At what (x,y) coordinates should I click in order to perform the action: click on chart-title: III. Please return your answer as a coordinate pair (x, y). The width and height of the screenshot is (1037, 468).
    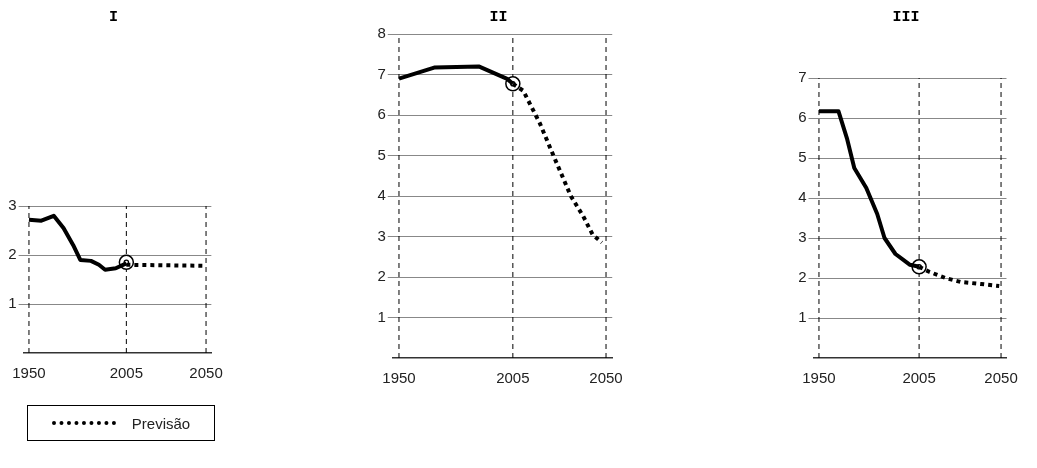
    Looking at the image, I should click on (906, 17).